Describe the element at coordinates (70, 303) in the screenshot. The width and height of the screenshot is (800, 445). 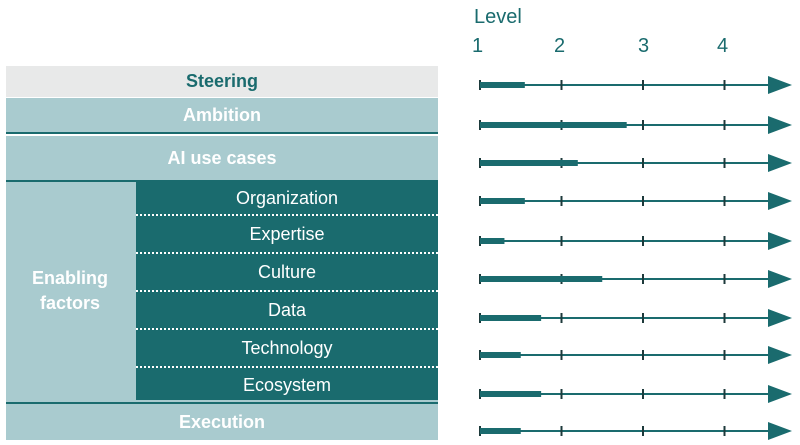
I see `enabling-label-line2: factors` at that location.